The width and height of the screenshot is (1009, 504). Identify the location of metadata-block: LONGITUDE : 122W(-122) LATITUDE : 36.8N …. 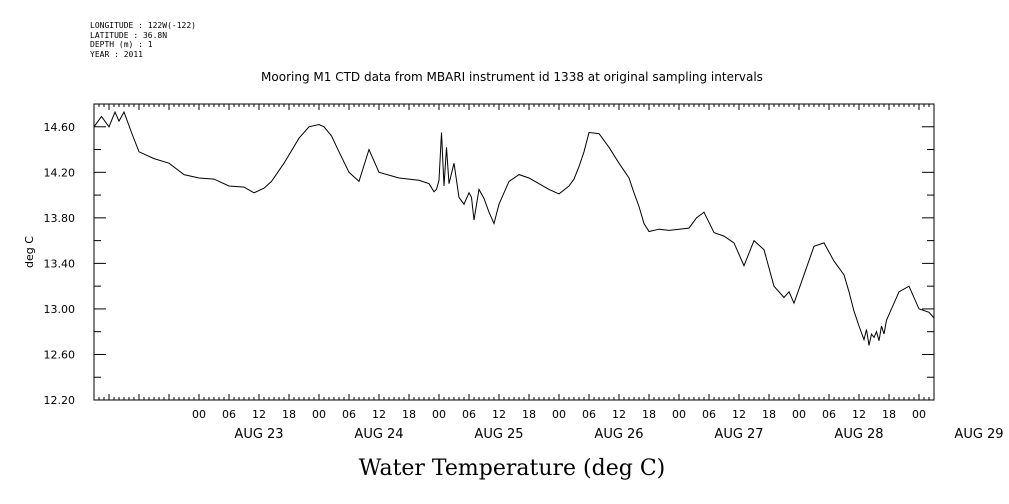
(143, 40).